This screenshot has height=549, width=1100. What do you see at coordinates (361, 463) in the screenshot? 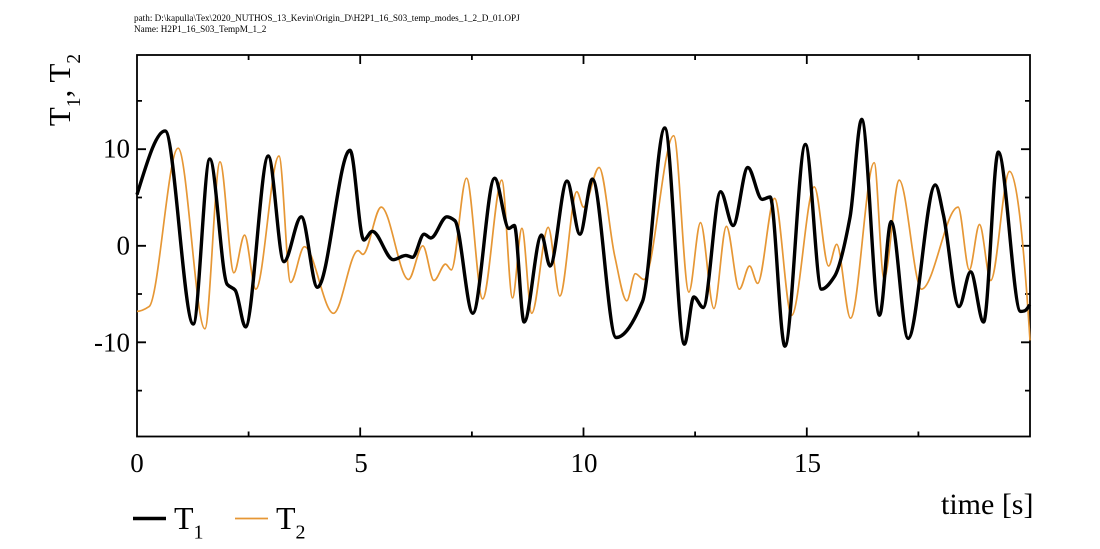
I see `svg-text: 5` at bounding box center [361, 463].